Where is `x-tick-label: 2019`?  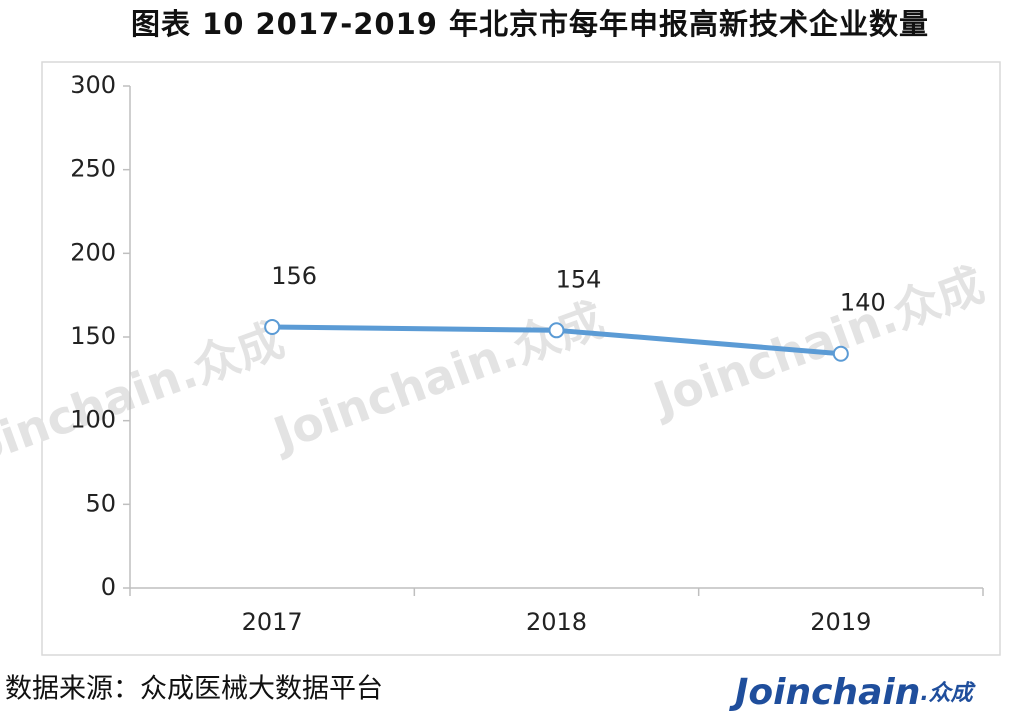 x-tick-label: 2019 is located at coordinates (840, 622).